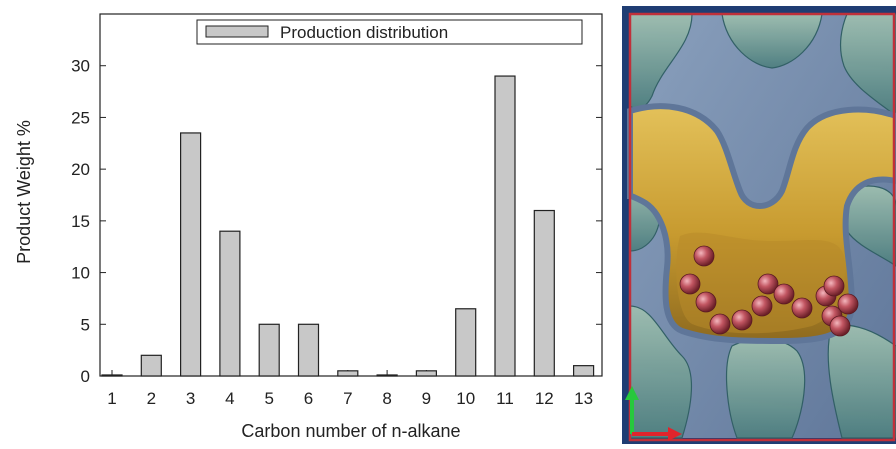 Image resolution: width=896 pixels, height=449 pixels. What do you see at coordinates (80, 221) in the screenshot?
I see `y-tick-label: 15` at bounding box center [80, 221].